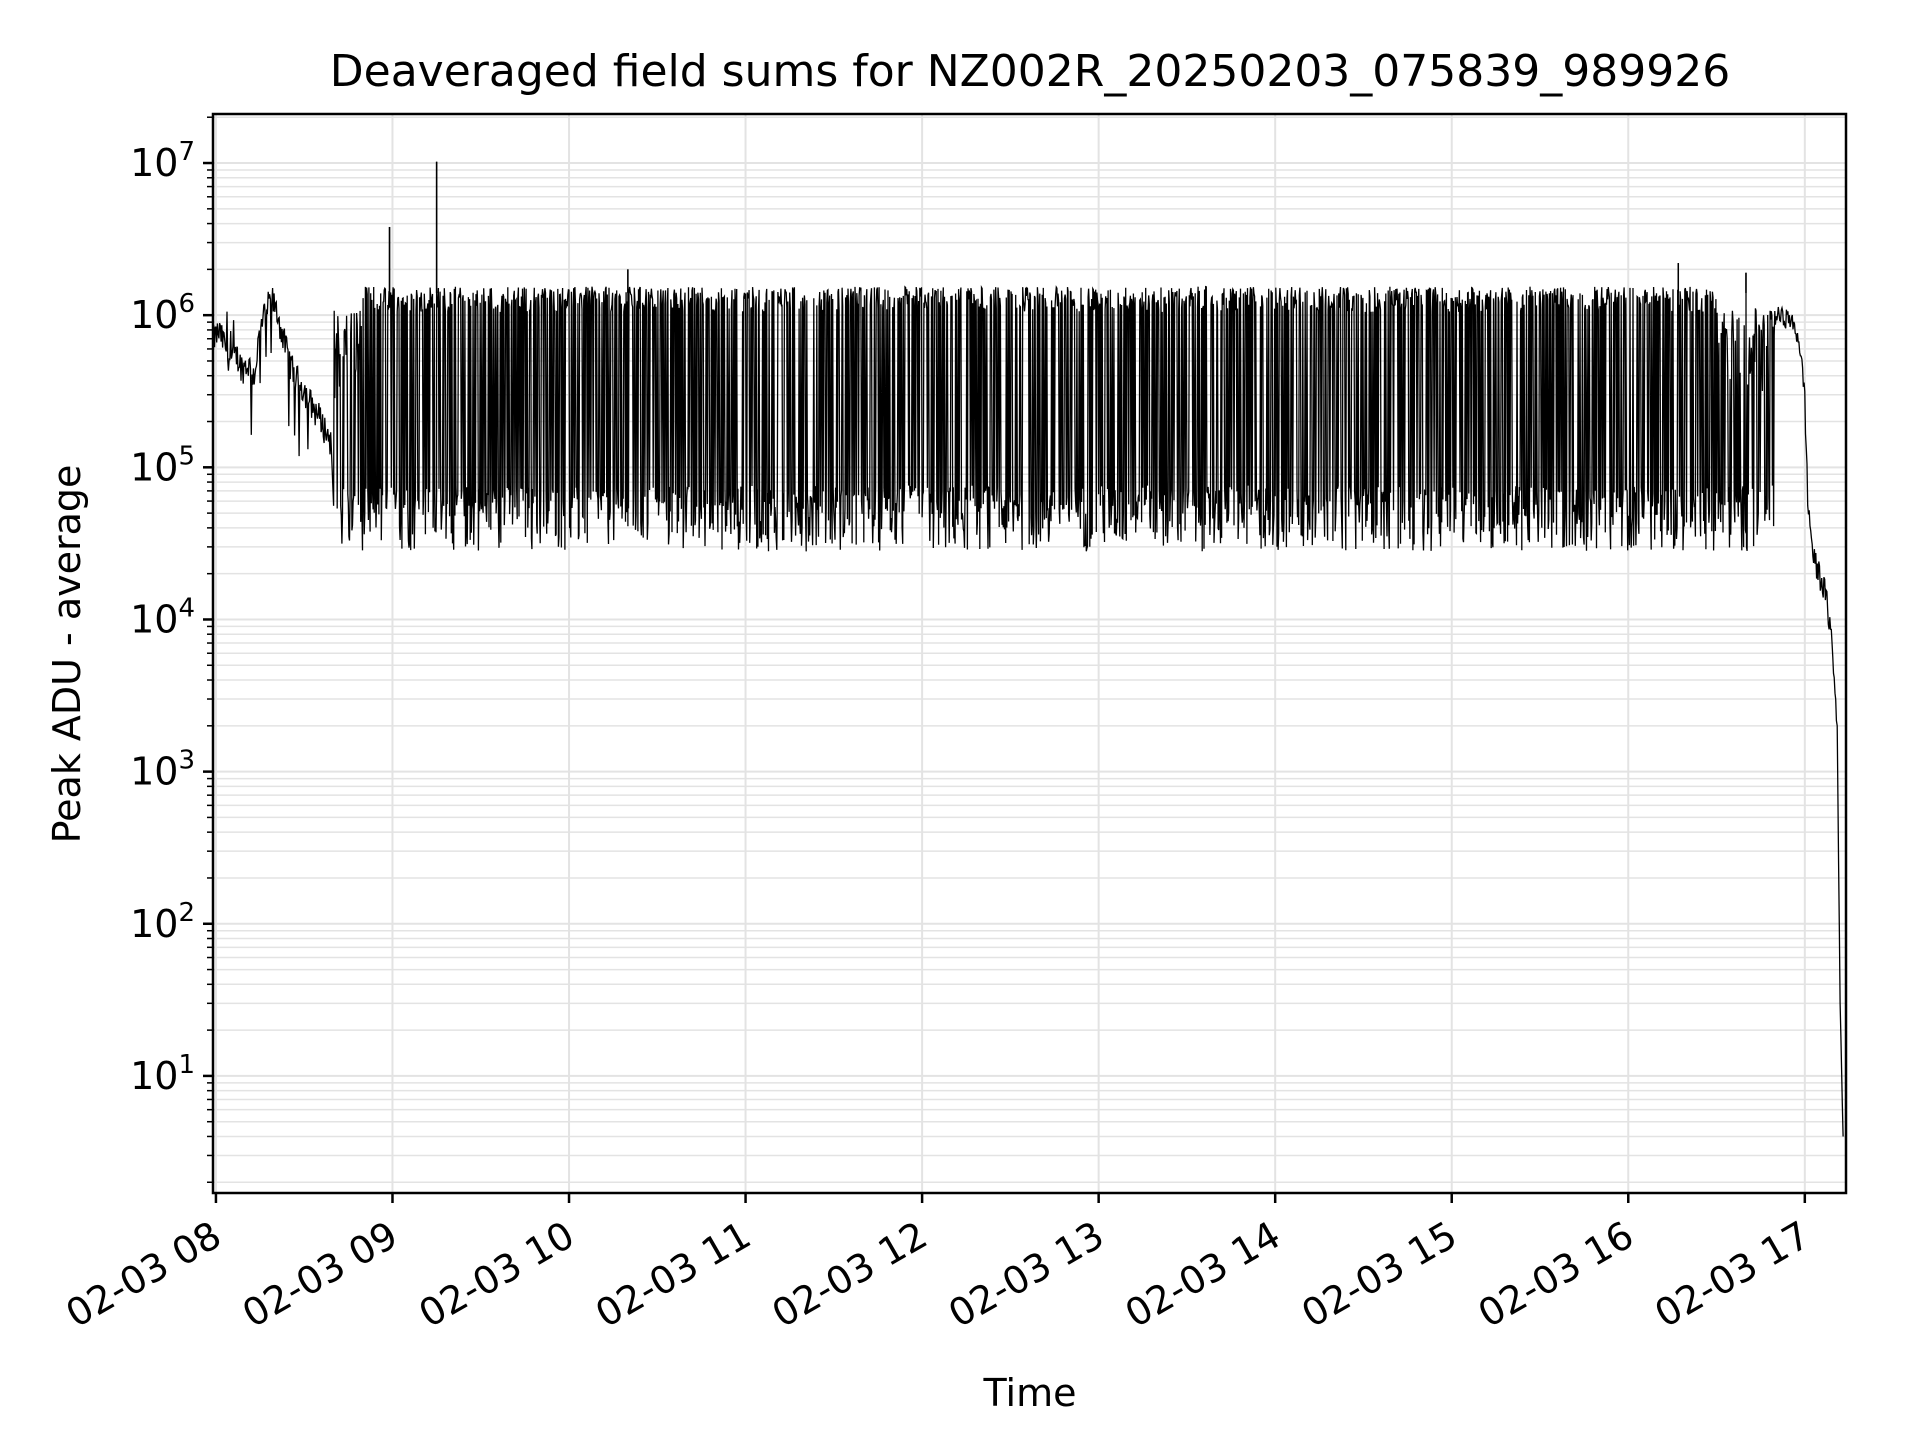  What do you see at coordinates (1030, 1393) in the screenshot?
I see `x-axis-label: Time` at bounding box center [1030, 1393].